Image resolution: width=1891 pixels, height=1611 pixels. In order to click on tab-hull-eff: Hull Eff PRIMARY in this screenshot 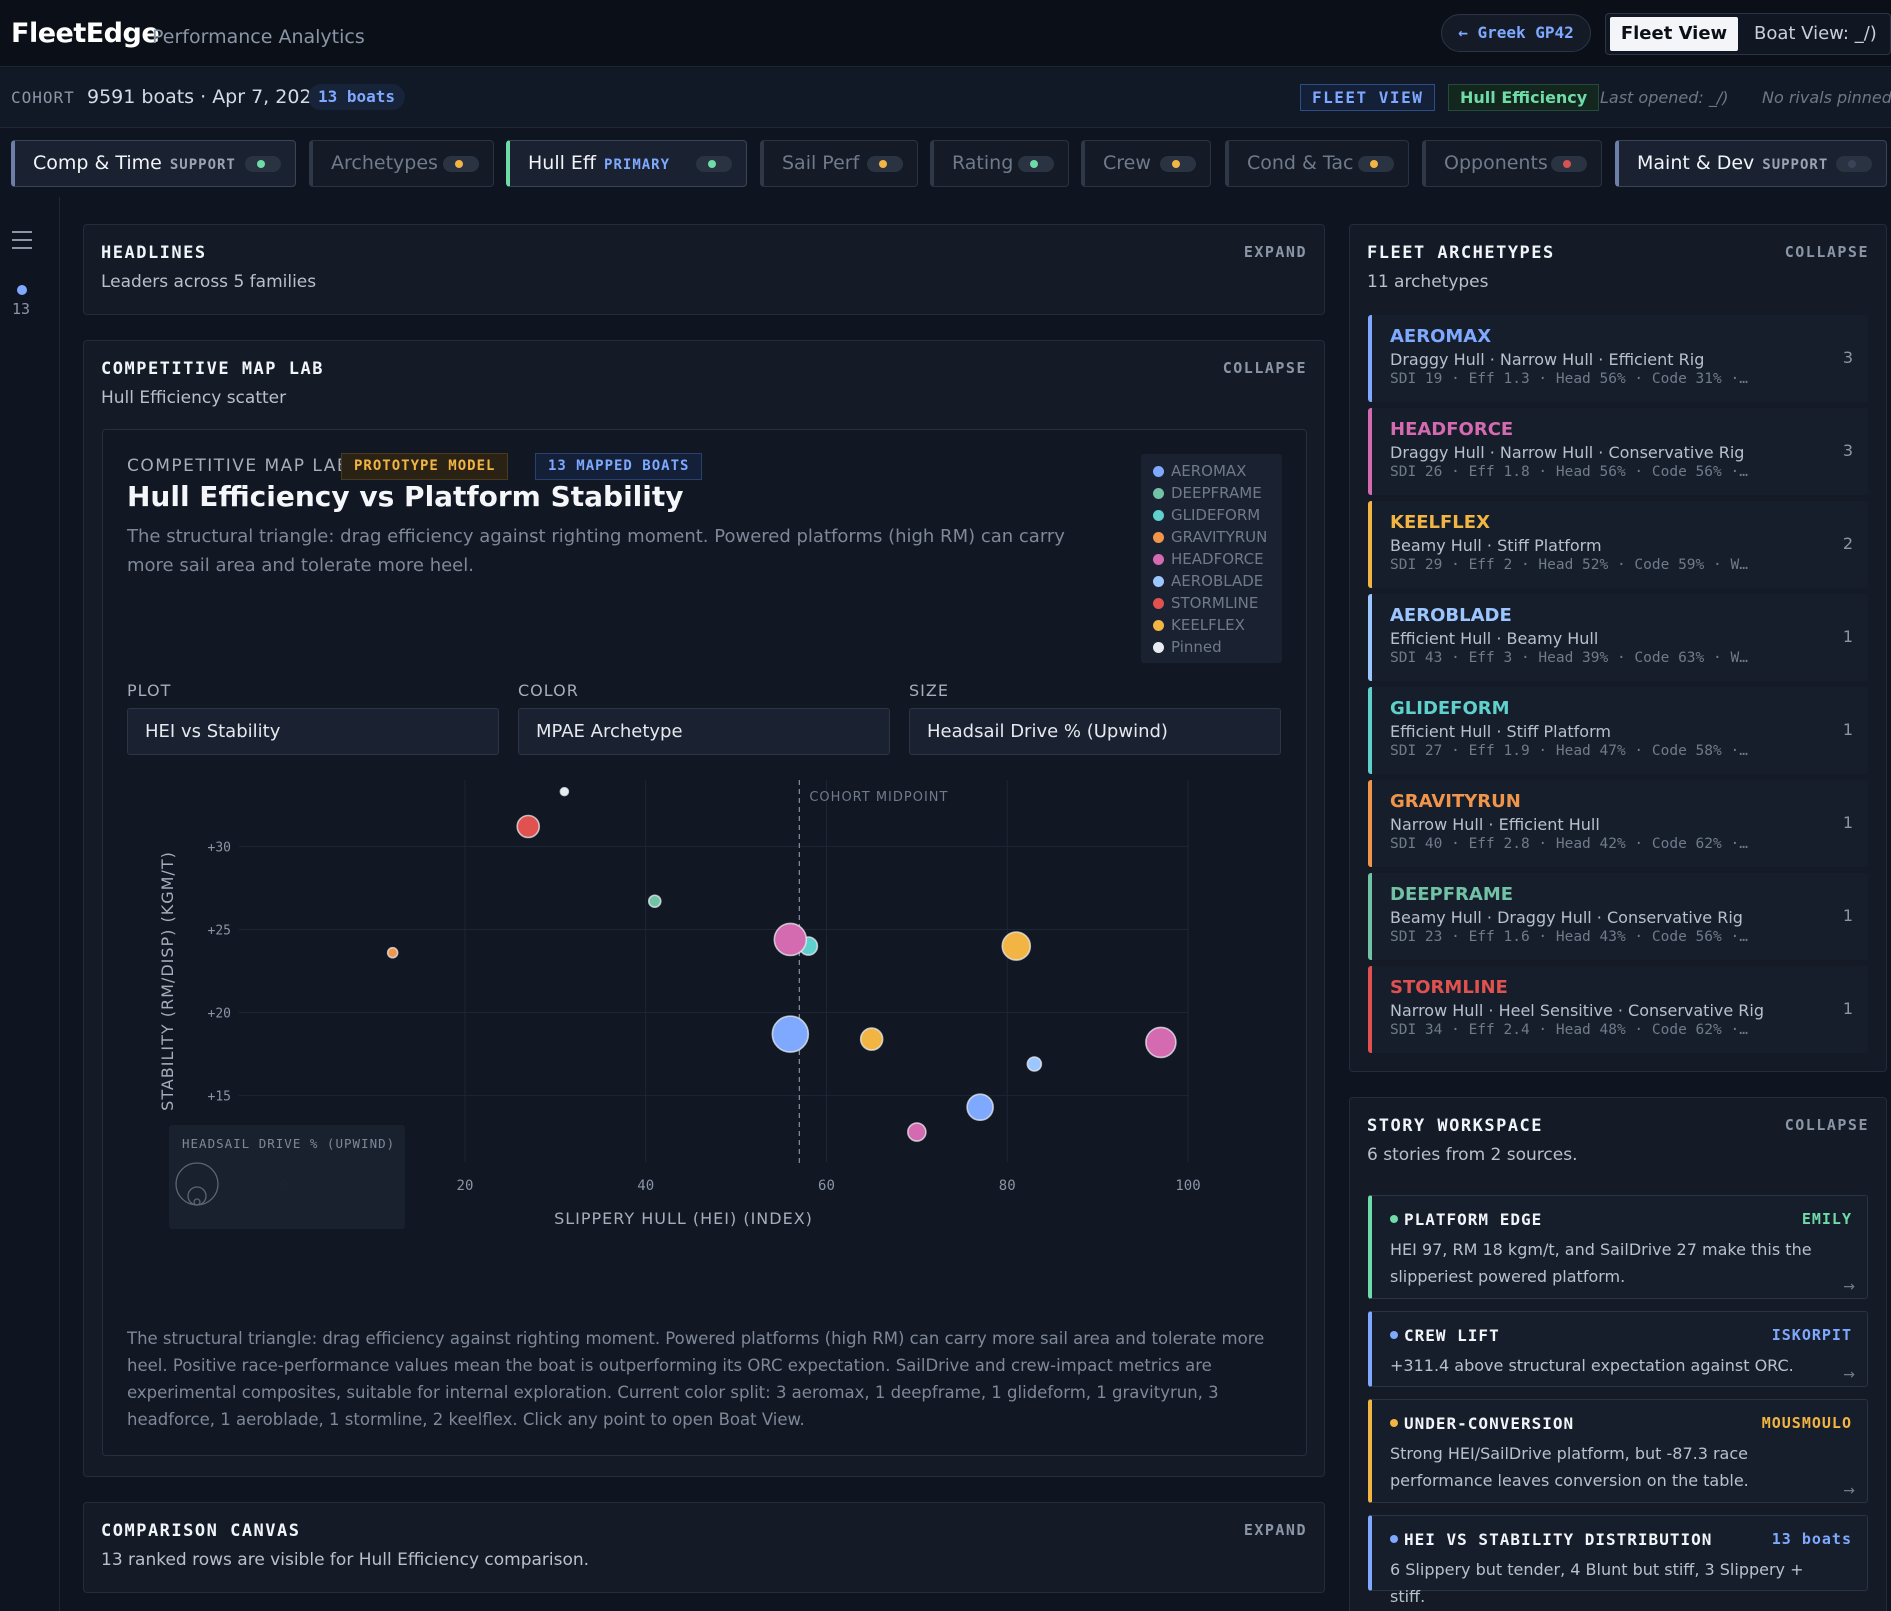, I will do `click(626, 163)`.